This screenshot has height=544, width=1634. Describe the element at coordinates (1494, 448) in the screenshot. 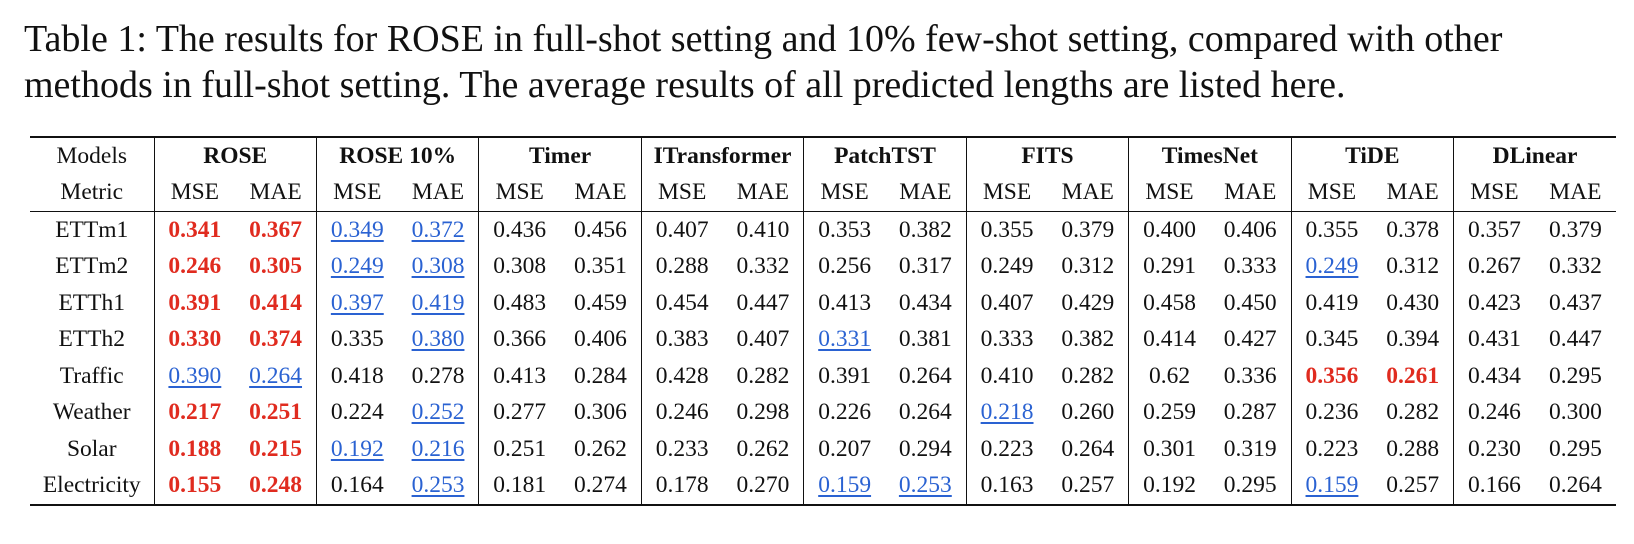

I see `cell-value: 0.230` at that location.